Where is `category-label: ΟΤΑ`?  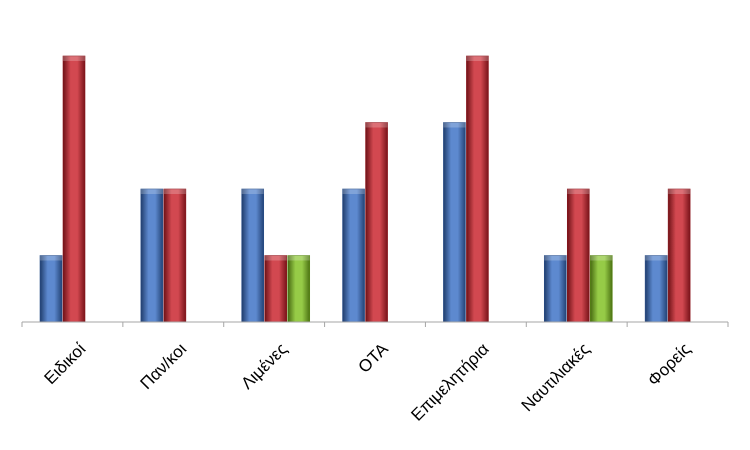 category-label: ΟΤΑ is located at coordinates (374, 358).